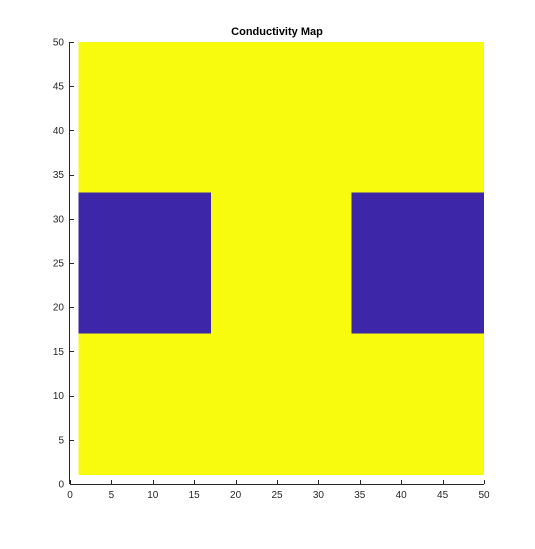  I want to click on y-tick-label: 10, so click(59, 396).